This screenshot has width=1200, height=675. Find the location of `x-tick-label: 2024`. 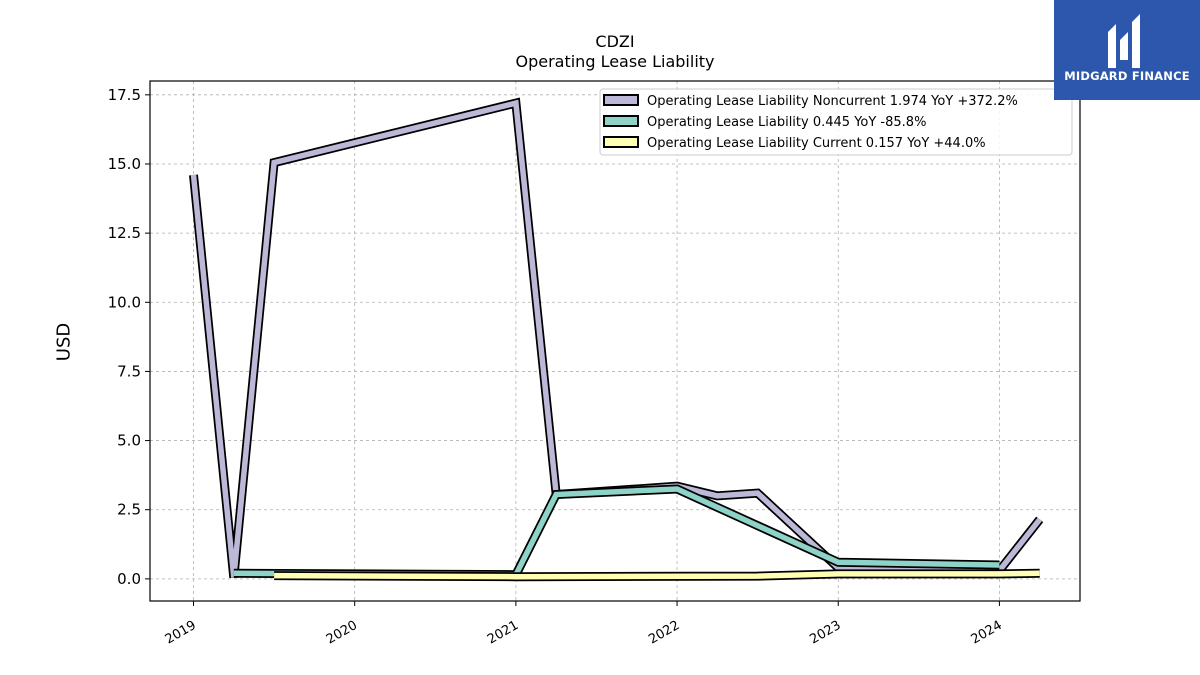

x-tick-label: 2024 is located at coordinates (987, 633).